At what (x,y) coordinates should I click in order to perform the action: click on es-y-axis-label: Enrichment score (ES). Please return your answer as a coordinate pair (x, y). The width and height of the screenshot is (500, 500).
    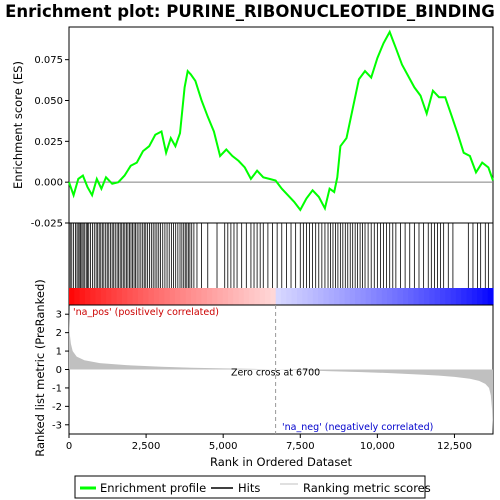
    Looking at the image, I should click on (18, 125).